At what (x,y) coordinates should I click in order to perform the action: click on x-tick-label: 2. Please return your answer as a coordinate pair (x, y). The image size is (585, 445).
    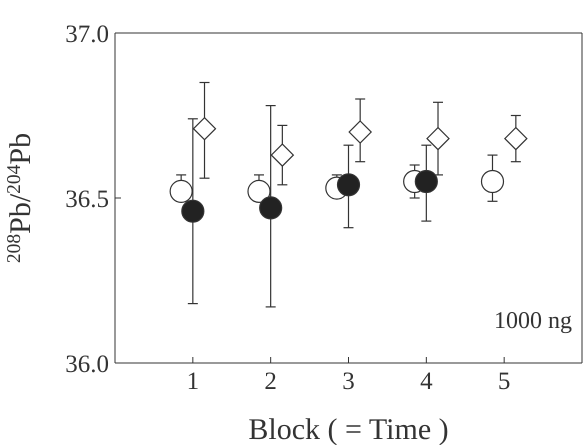
    Looking at the image, I should click on (270, 381).